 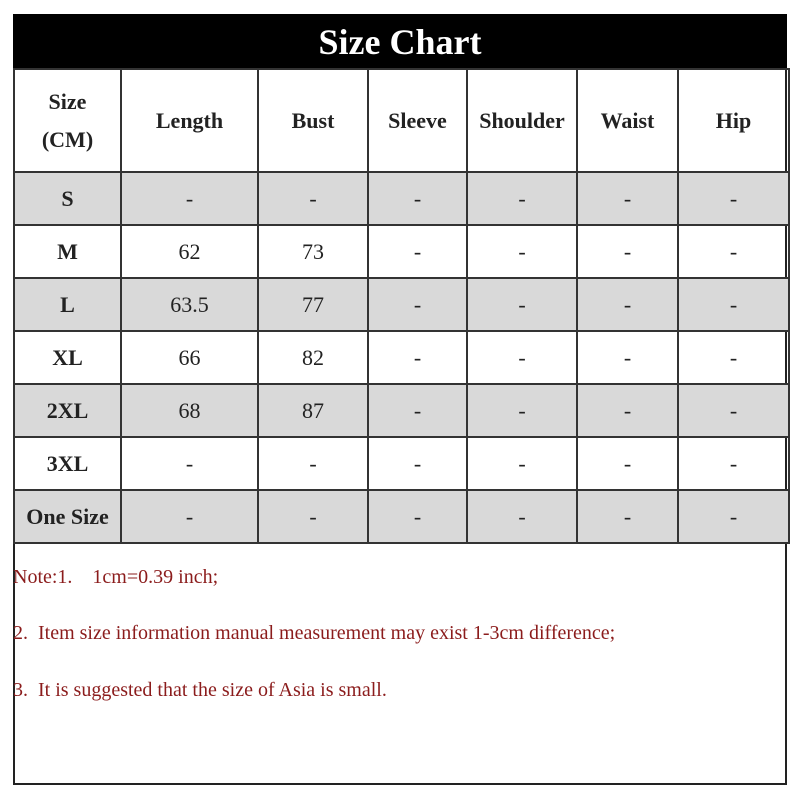 I want to click on table-row: L 63.5 77- - - -, so click(x=401, y=304).